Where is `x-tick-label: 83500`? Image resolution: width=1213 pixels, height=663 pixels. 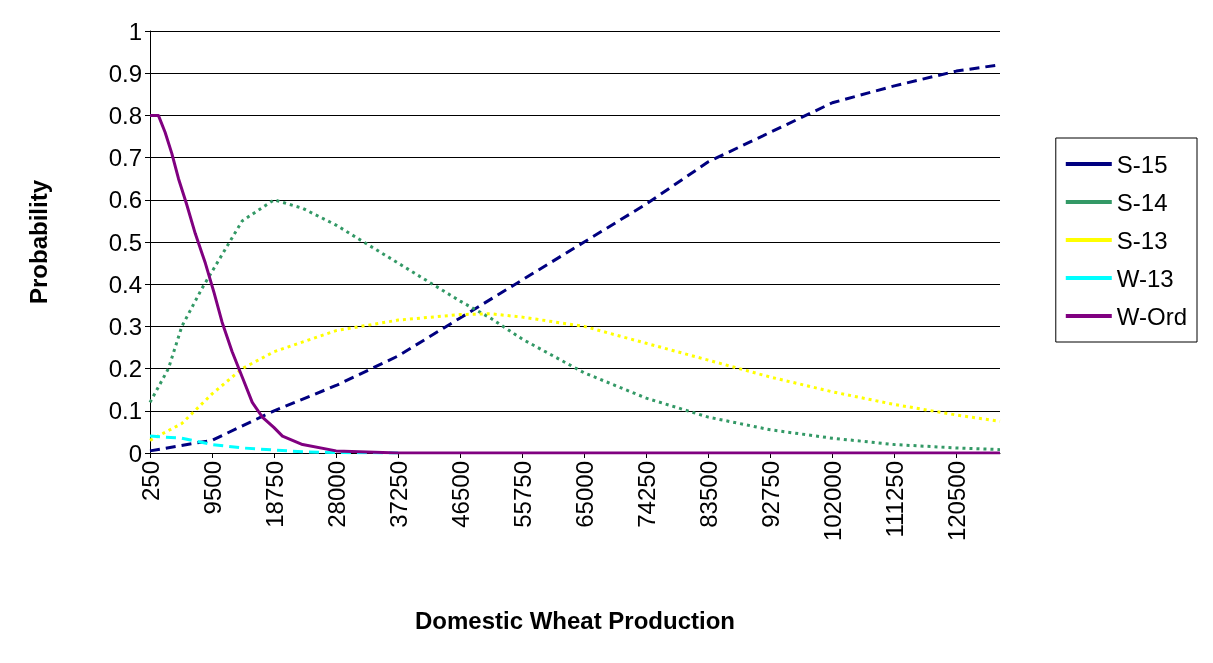
x-tick-label: 83500 is located at coordinates (708, 494).